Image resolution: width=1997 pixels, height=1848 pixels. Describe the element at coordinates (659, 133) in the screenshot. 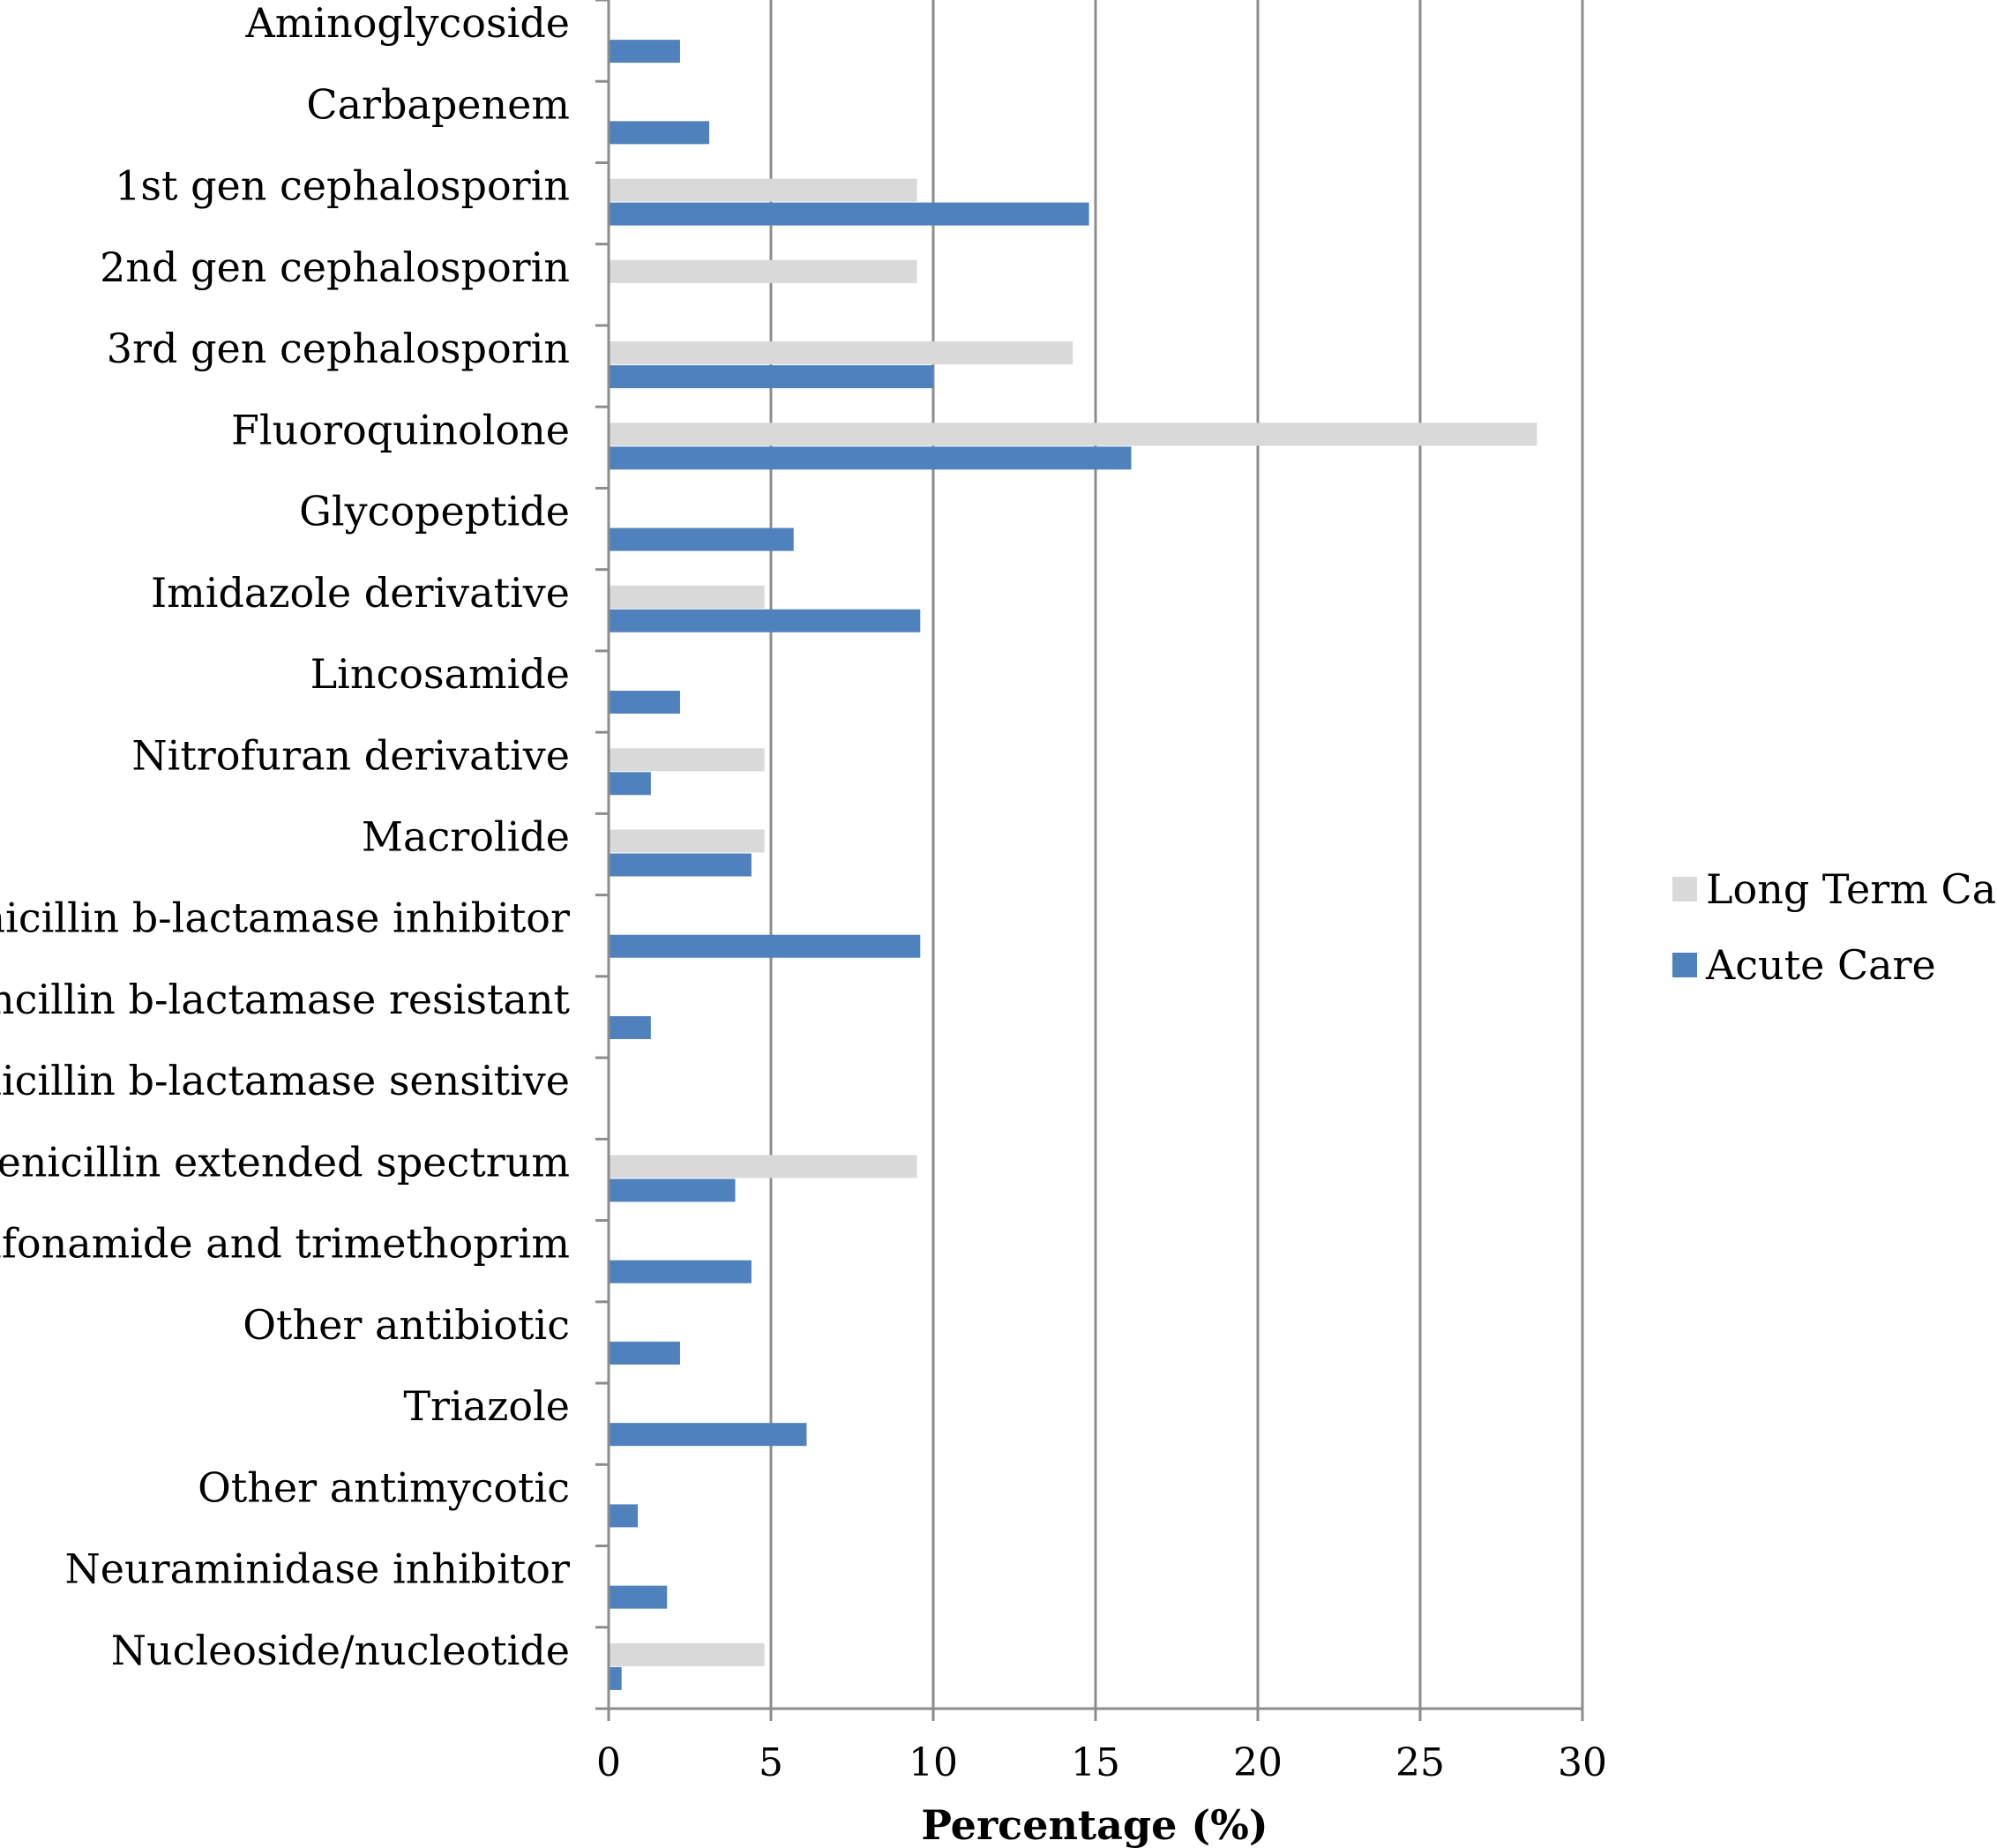

I see `bar-acute-care-carbapenem` at that location.